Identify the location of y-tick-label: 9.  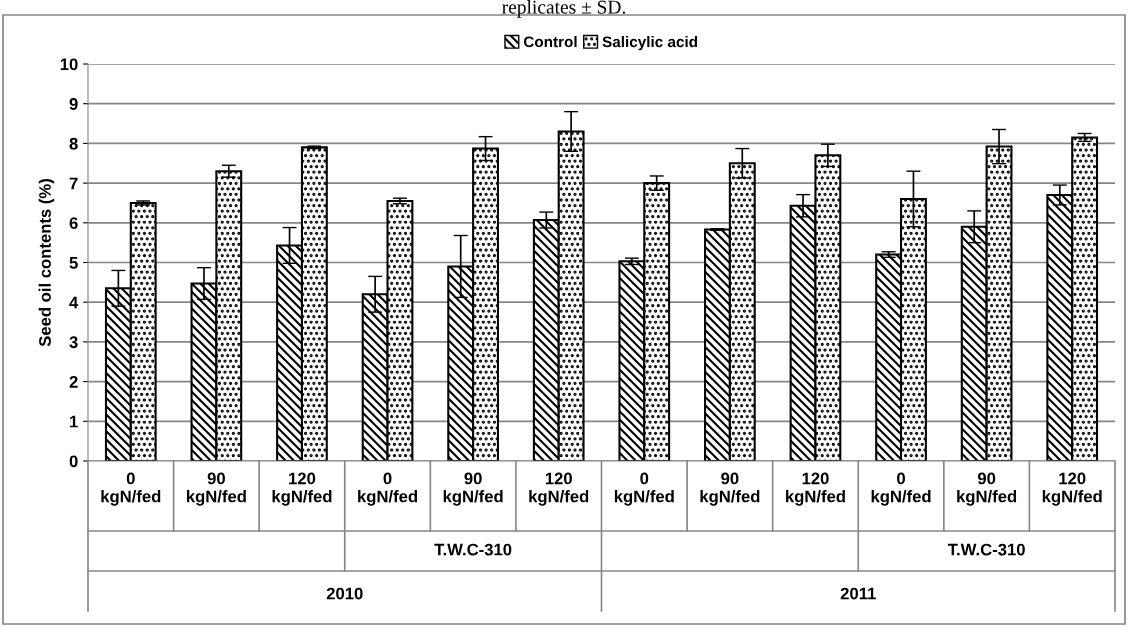
(73, 104).